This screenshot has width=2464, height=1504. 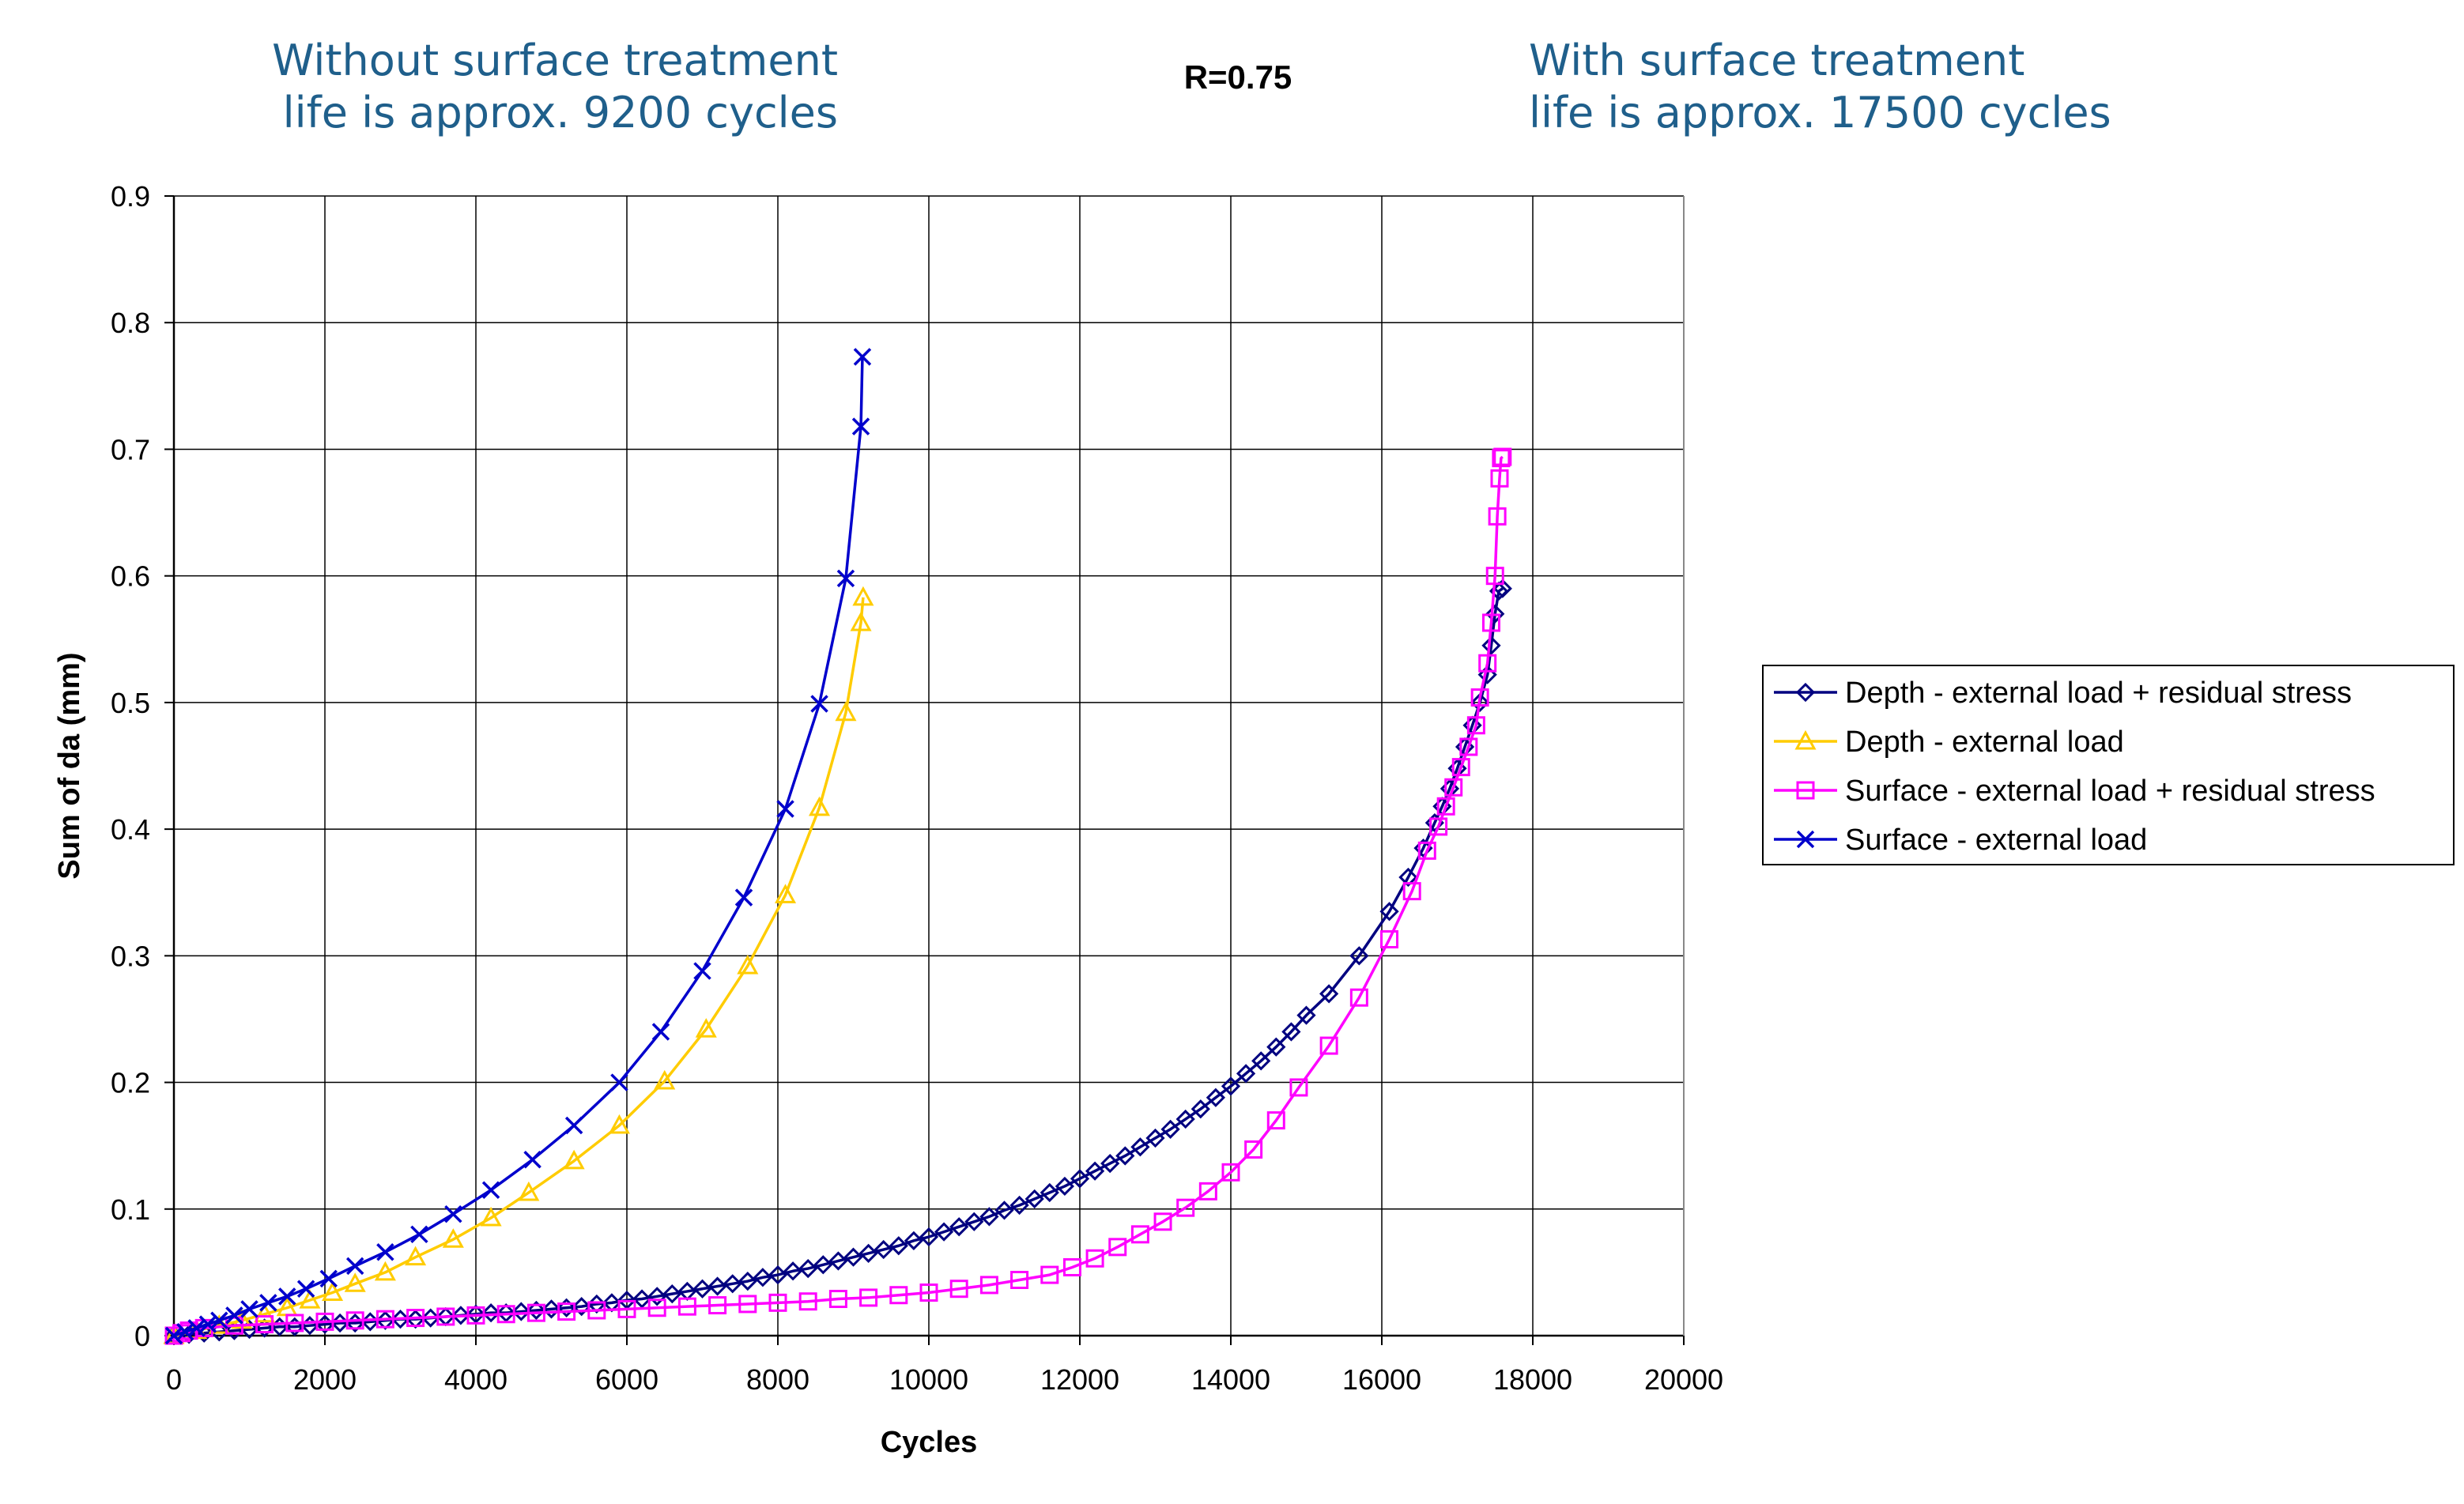 I want to click on x-tick-label: 14000, so click(x=1230, y=1379).